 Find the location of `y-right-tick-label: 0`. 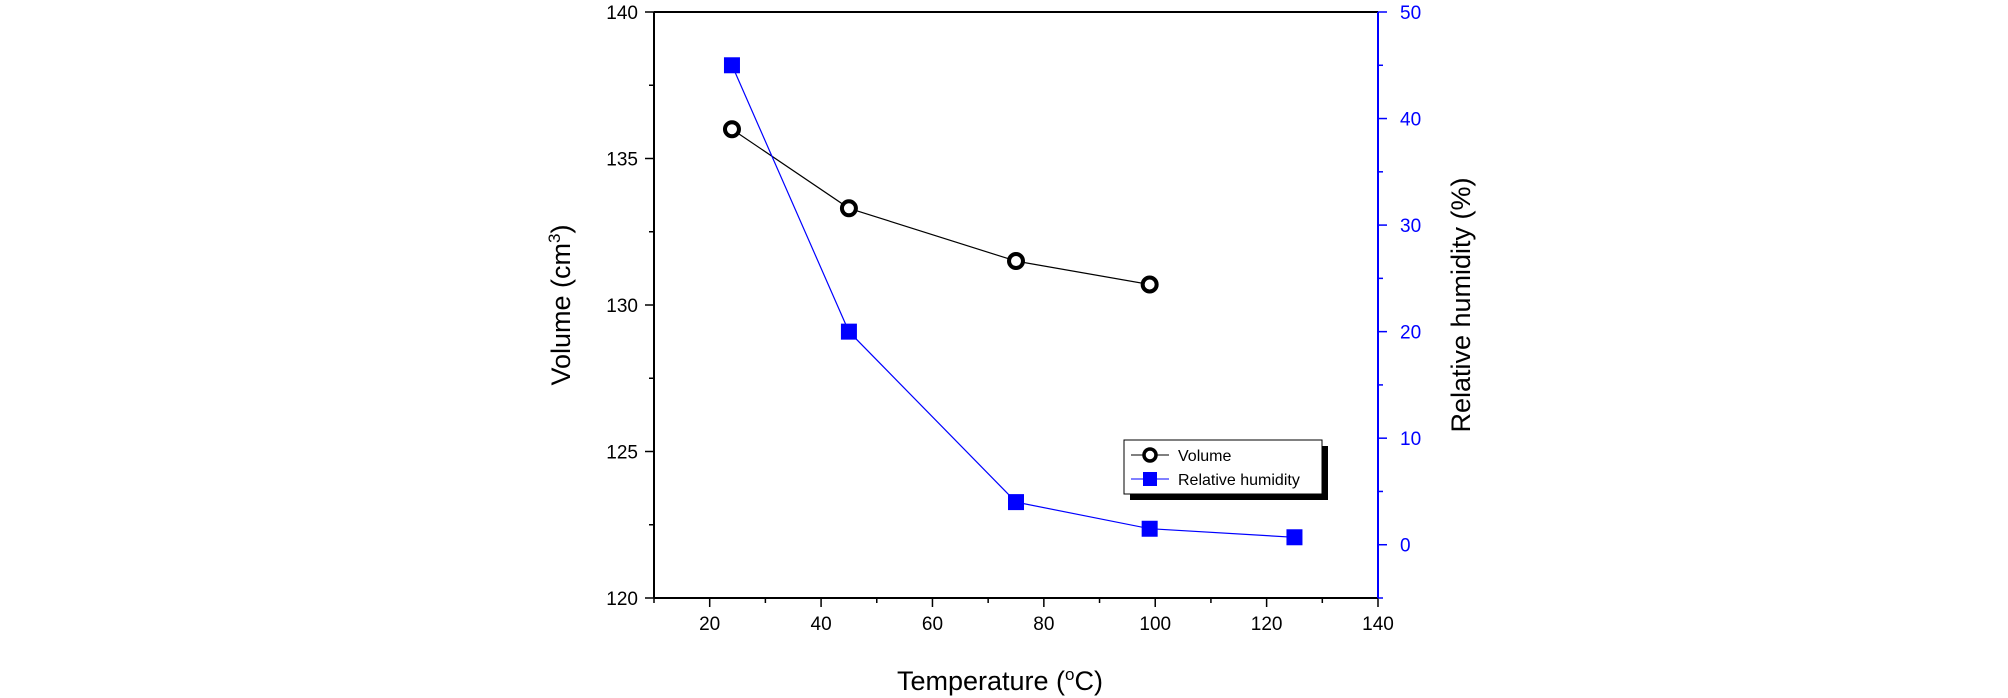

y-right-tick-label: 0 is located at coordinates (1405, 546).